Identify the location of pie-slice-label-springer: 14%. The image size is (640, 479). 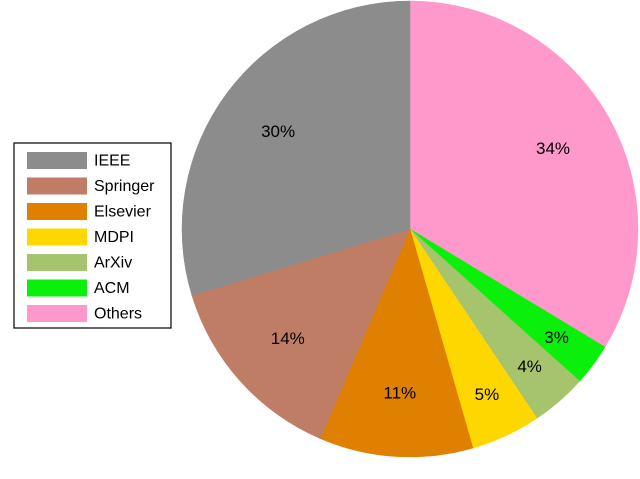
(288, 338).